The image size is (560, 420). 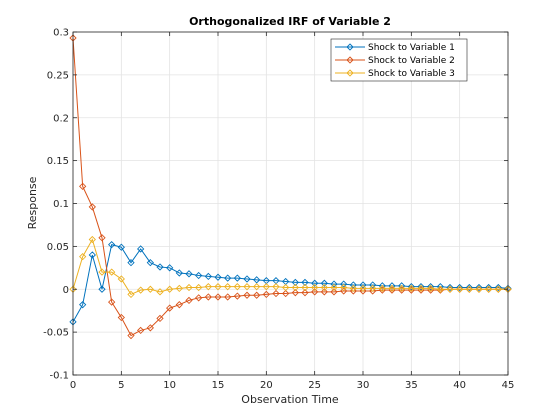 I want to click on chart-title: Orthogonalized IRF of Variable 2, so click(x=290, y=21).